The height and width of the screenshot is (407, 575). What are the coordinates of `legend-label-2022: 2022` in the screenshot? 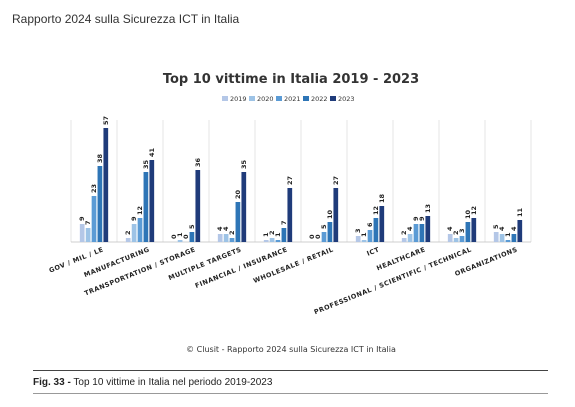 It's located at (319, 99).